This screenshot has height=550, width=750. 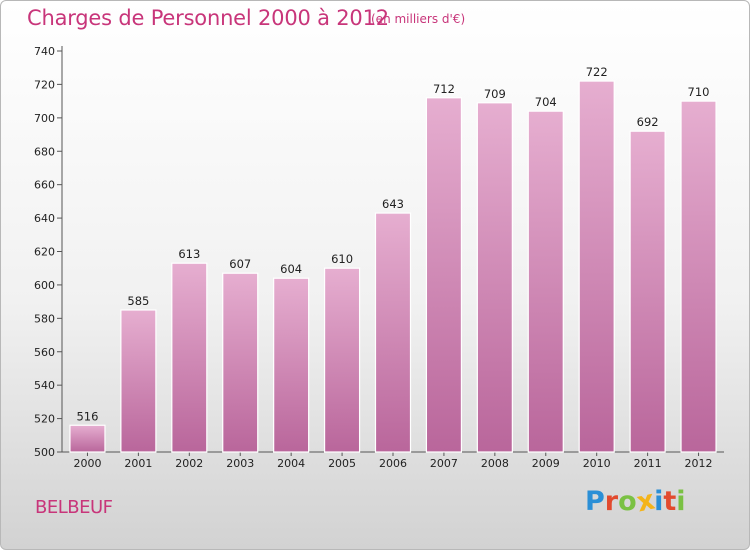 I want to click on logo-letter: o, so click(x=627, y=501).